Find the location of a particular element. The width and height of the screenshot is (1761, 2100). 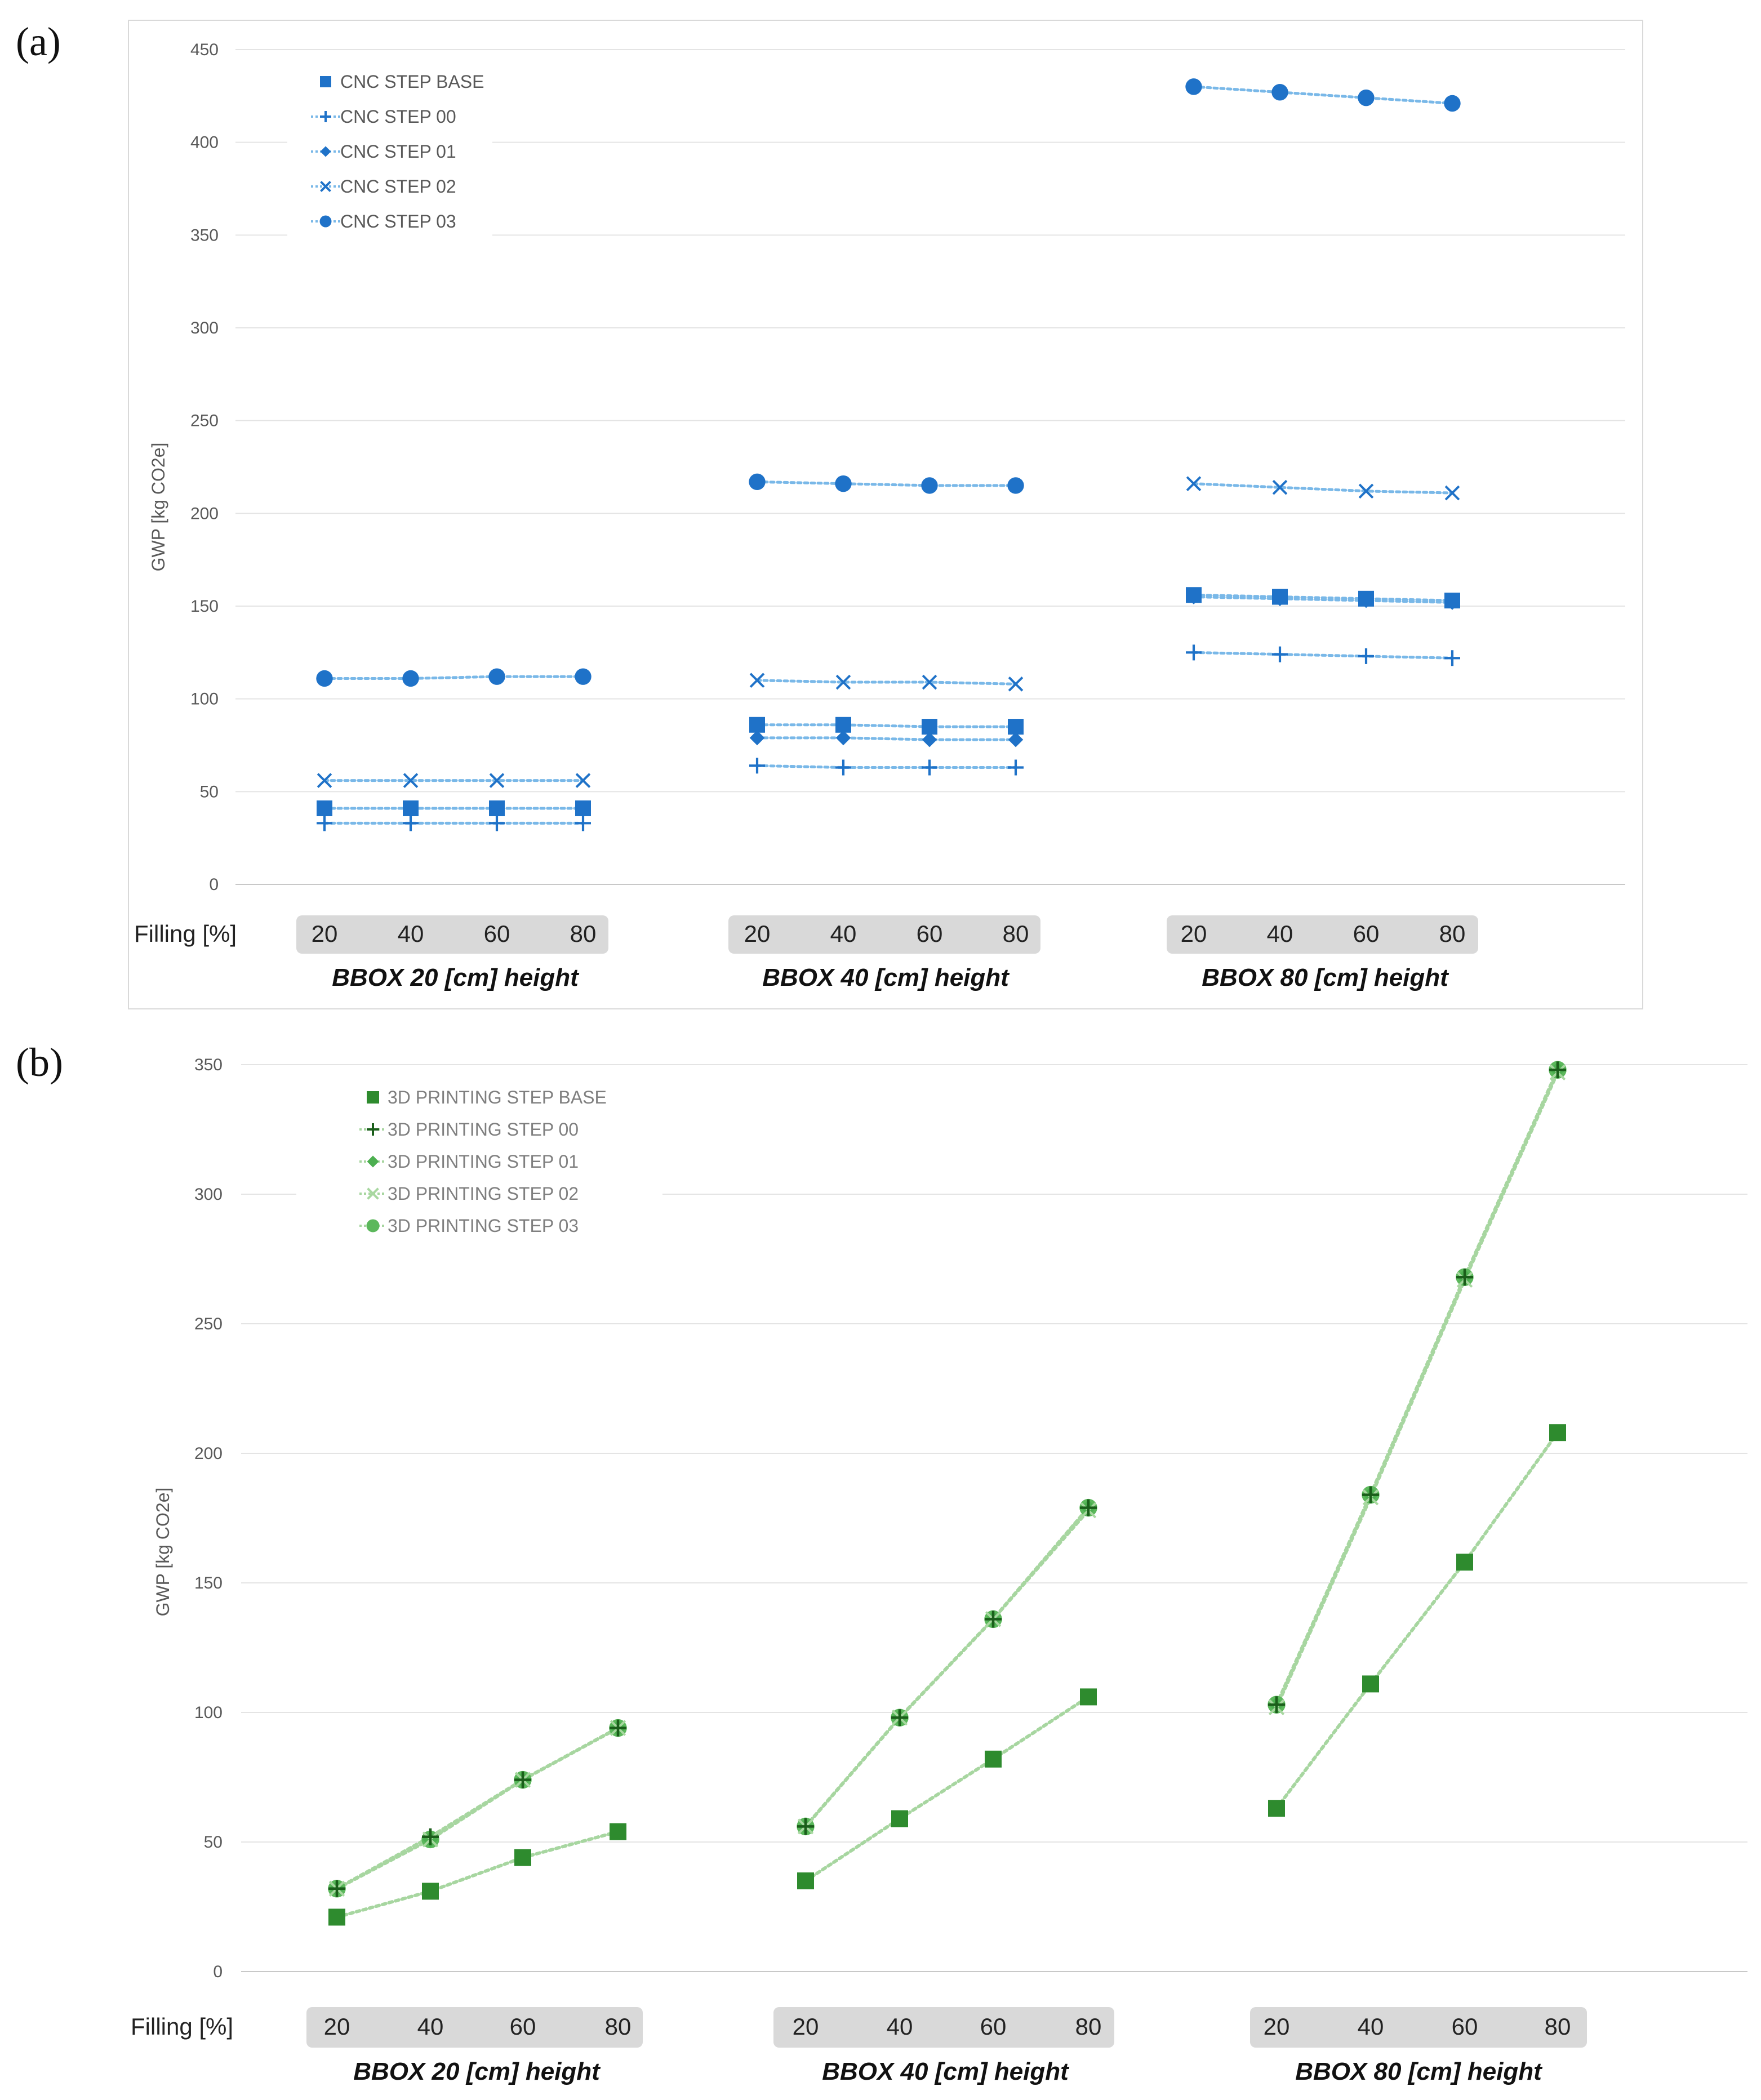

markers-diamond is located at coordinates (888, 702).